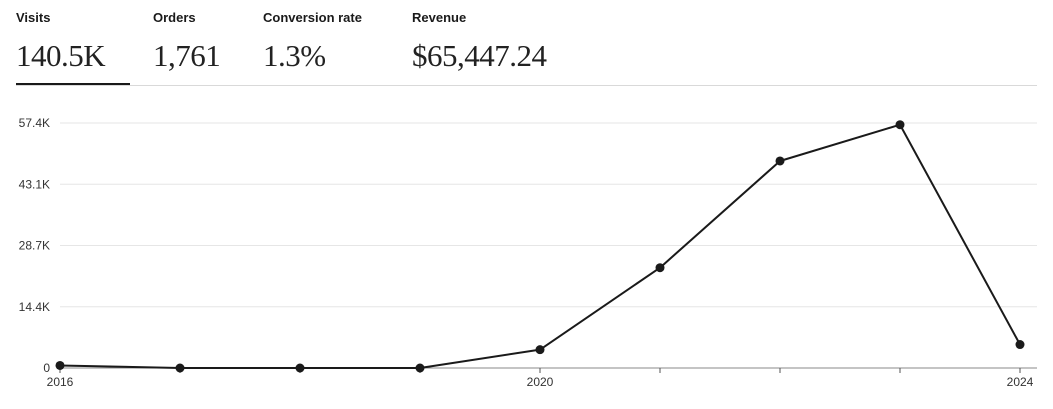 Image resolution: width=1053 pixels, height=409 pixels. I want to click on tab-orders: Orders 1,761, so click(198, 43).